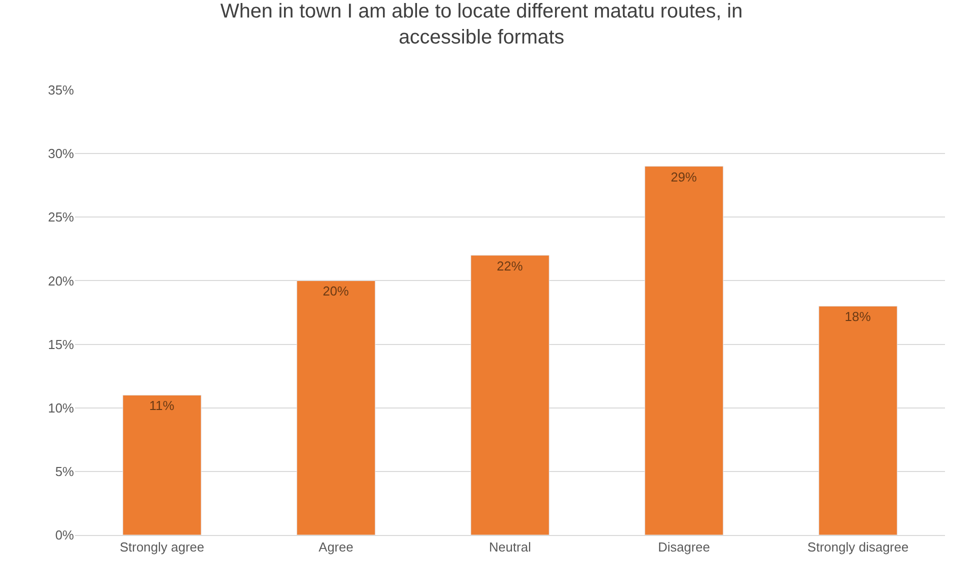 Image resolution: width=963 pixels, height=580 pixels. What do you see at coordinates (510, 547) in the screenshot?
I see `x-tick-label: Neutral` at bounding box center [510, 547].